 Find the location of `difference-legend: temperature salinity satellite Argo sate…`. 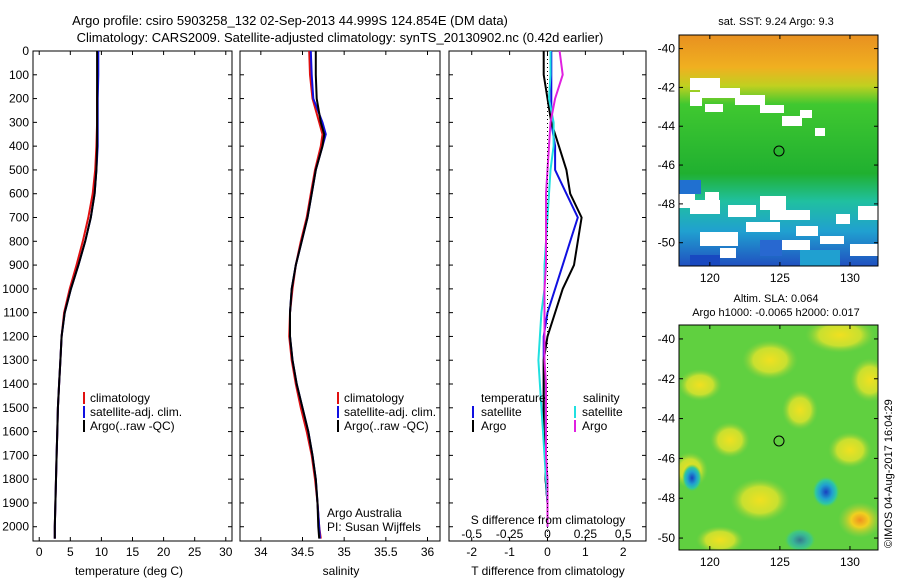

difference-legend: temperature salinity satellite Argo sate… is located at coordinates (547, 412).